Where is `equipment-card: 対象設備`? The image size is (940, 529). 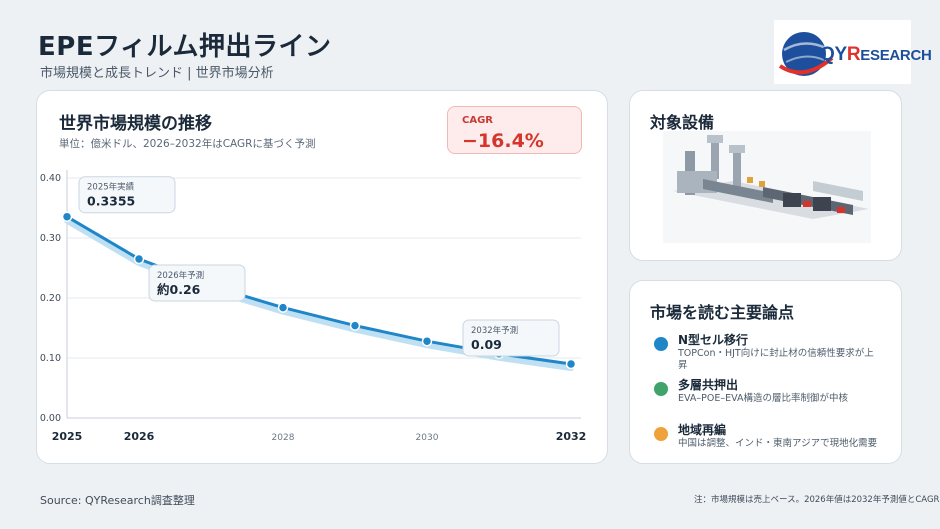
equipment-card: 対象設備 is located at coordinates (765, 175).